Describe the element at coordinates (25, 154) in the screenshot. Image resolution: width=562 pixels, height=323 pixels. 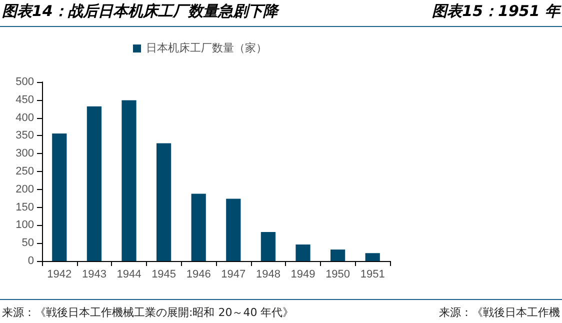
I see `y-tick-label: 300` at that location.